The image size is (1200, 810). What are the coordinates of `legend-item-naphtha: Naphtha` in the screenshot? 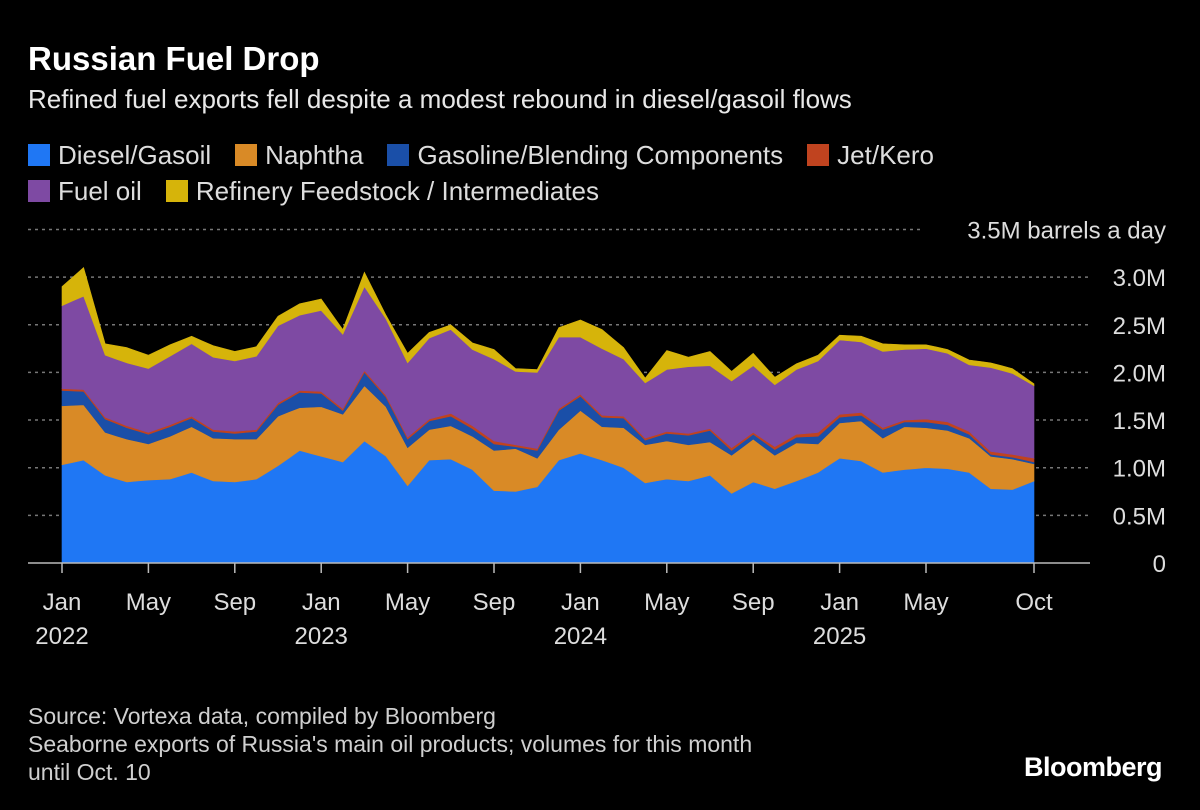 It's located at (299, 155).